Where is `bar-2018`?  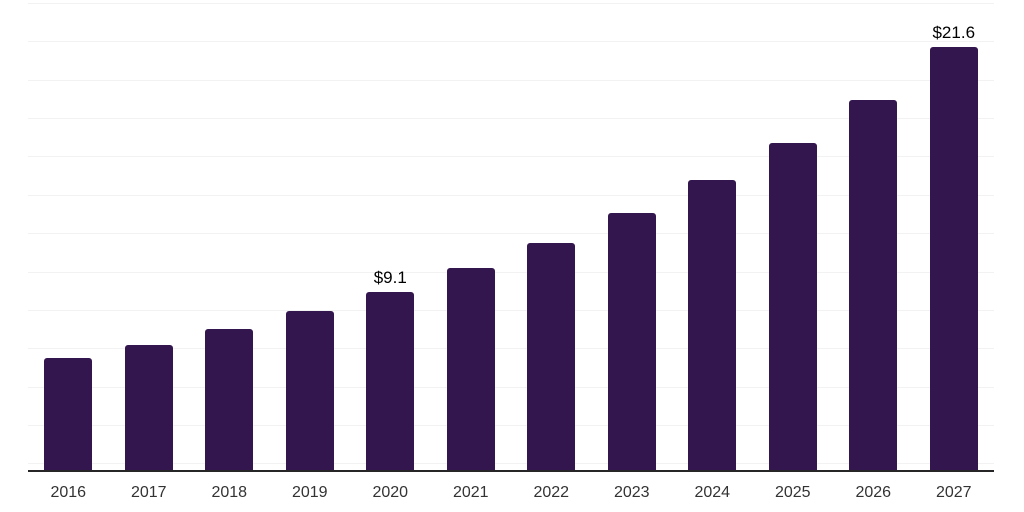 bar-2018 is located at coordinates (229, 399).